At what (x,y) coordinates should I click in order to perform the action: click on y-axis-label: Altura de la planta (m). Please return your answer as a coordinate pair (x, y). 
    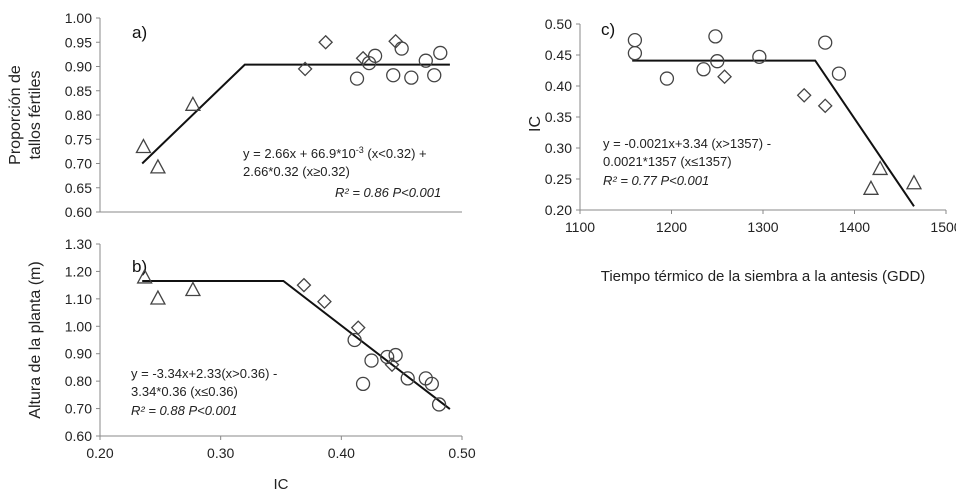
    Looking at the image, I should click on (35, 339).